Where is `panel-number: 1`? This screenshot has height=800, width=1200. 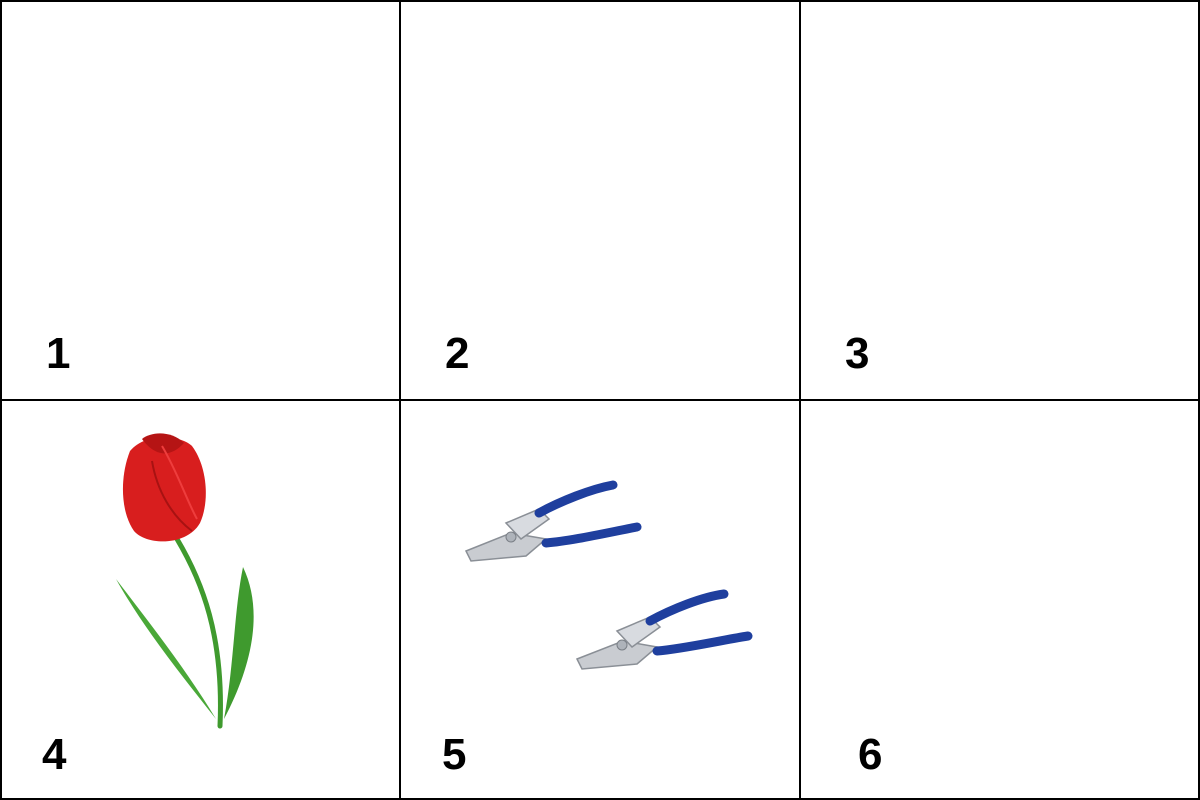 panel-number: 1 is located at coordinates (58, 353).